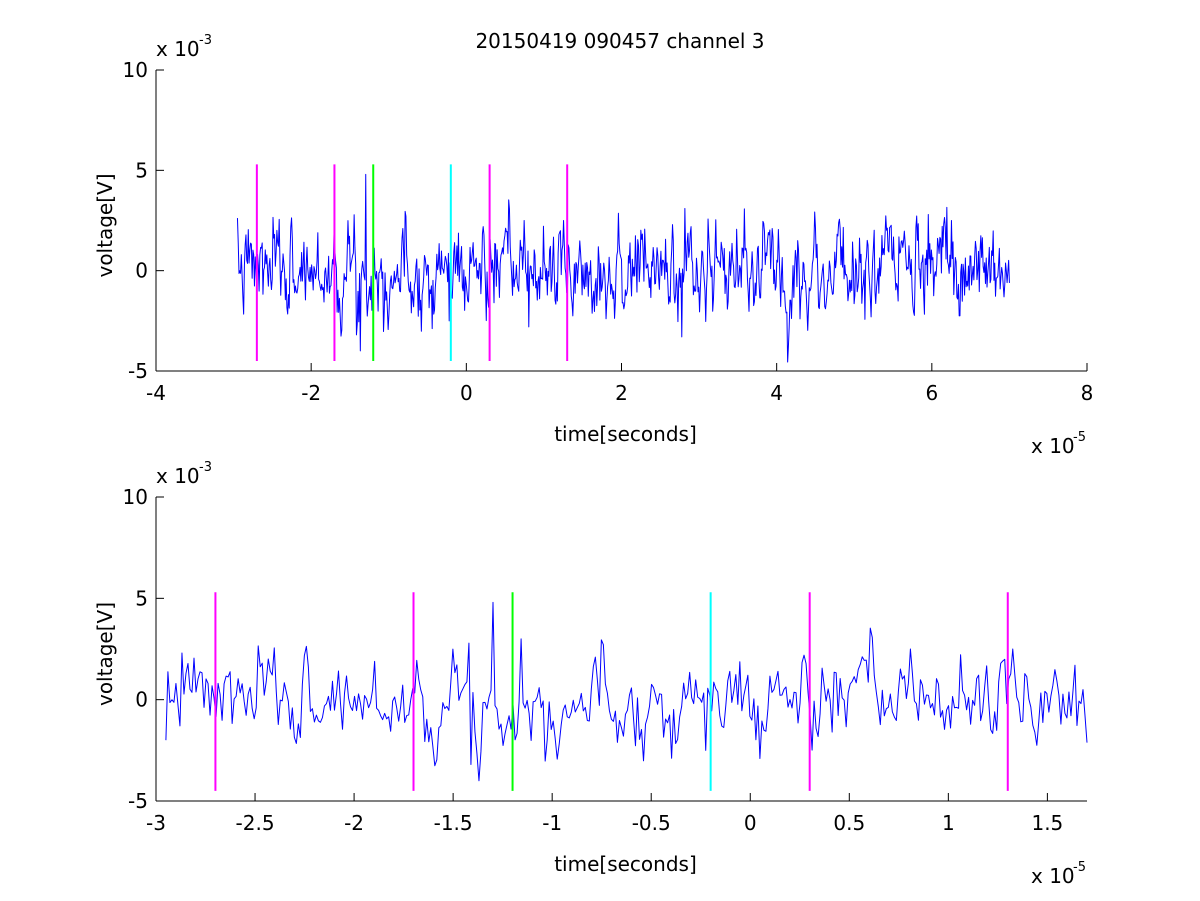 The width and height of the screenshot is (1200, 901). I want to click on x-tick-label: 0.5, so click(849, 823).